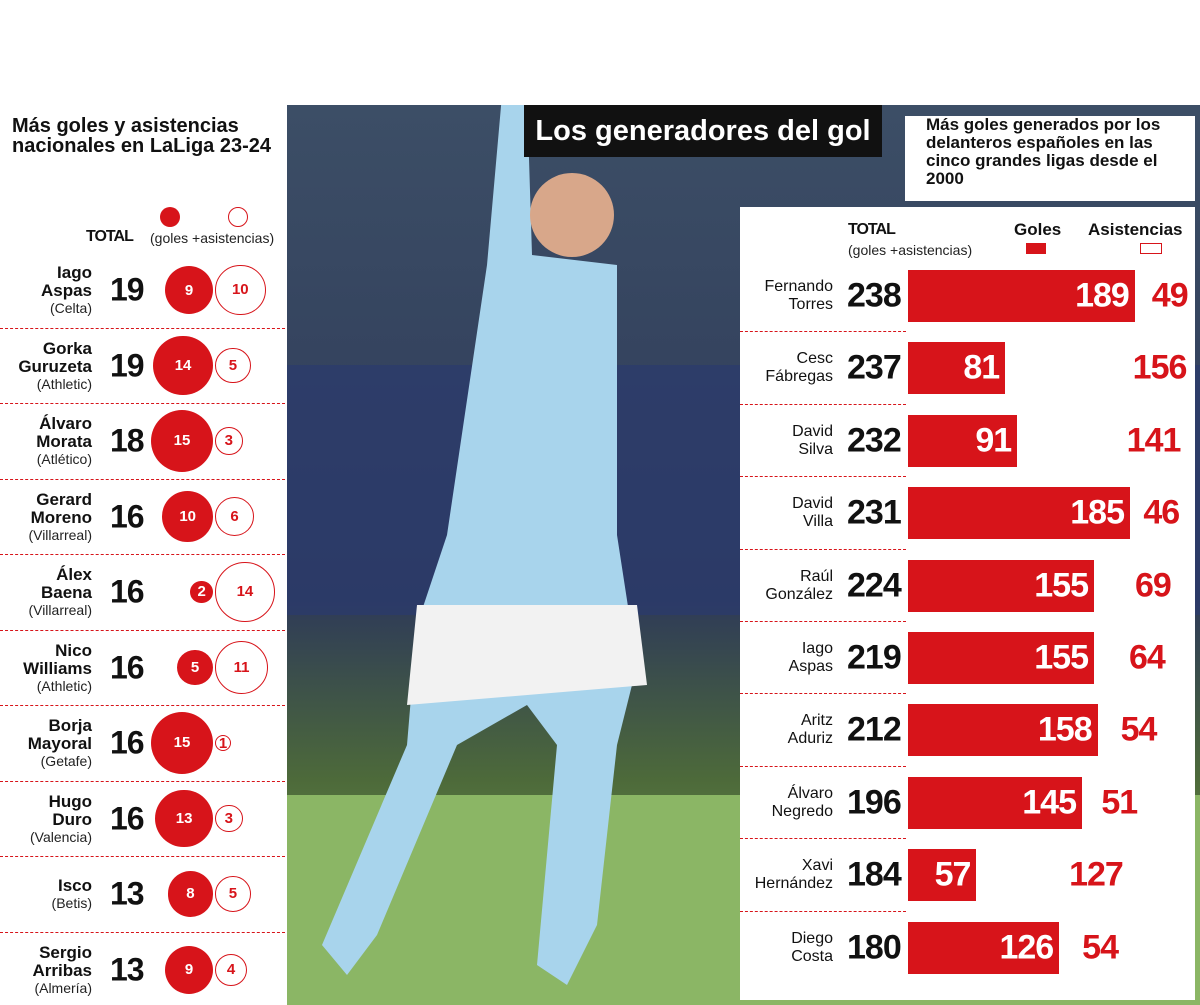 This screenshot has height=1005, width=1200. What do you see at coordinates (201, 592) in the screenshot?
I see `goals-circle: 2` at bounding box center [201, 592].